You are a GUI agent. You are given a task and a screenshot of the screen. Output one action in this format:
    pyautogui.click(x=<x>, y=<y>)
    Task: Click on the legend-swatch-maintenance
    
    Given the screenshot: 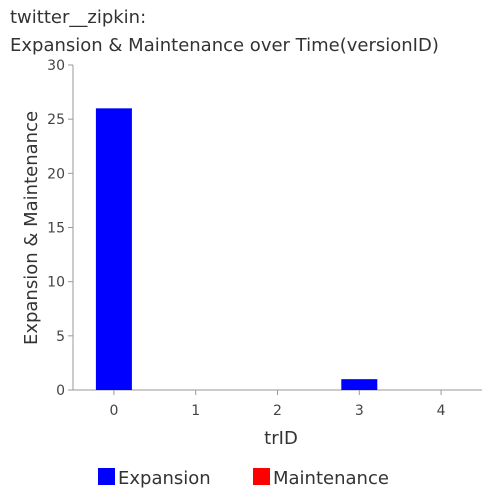 What is the action you would take?
    pyautogui.click(x=261, y=476)
    